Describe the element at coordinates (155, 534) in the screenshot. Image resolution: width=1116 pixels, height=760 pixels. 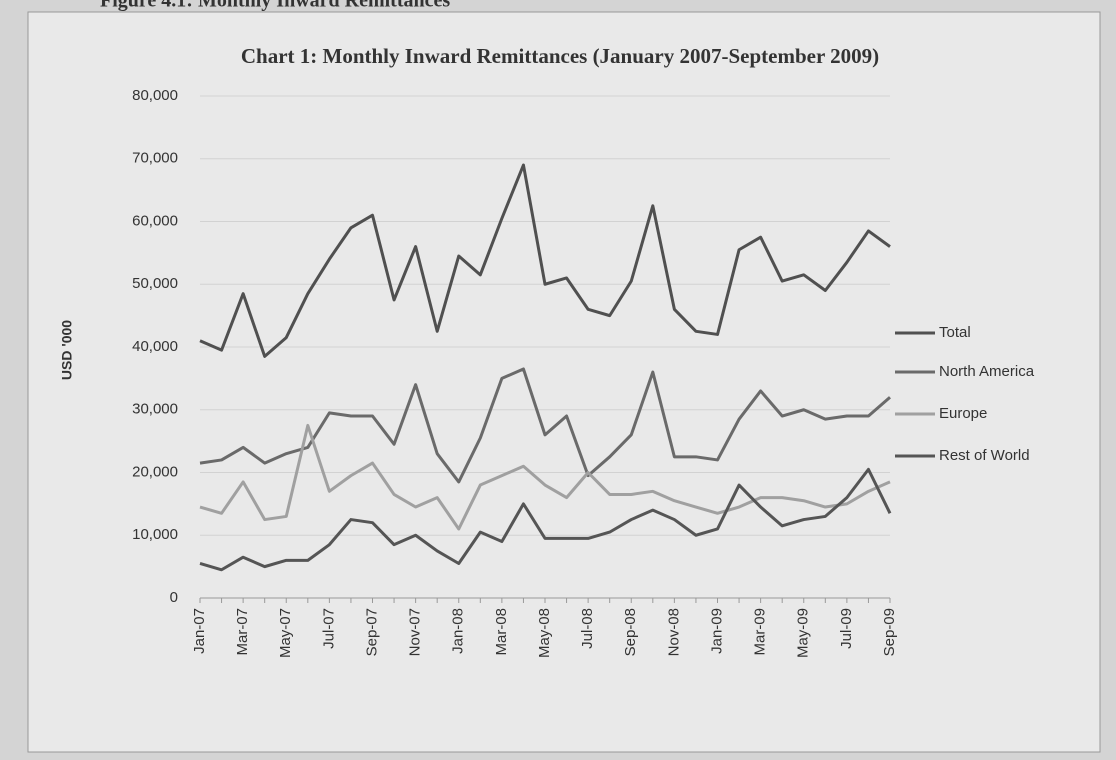
I see `y-tick-label: 10,000` at that location.